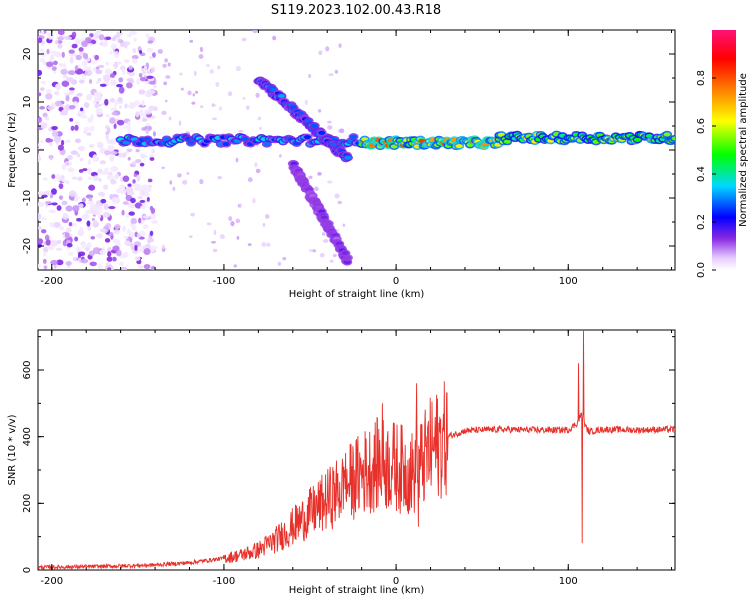 This screenshot has width=750, height=600. What do you see at coordinates (27, 150) in the screenshot?
I see `y-tick-label: 0` at bounding box center [27, 150].